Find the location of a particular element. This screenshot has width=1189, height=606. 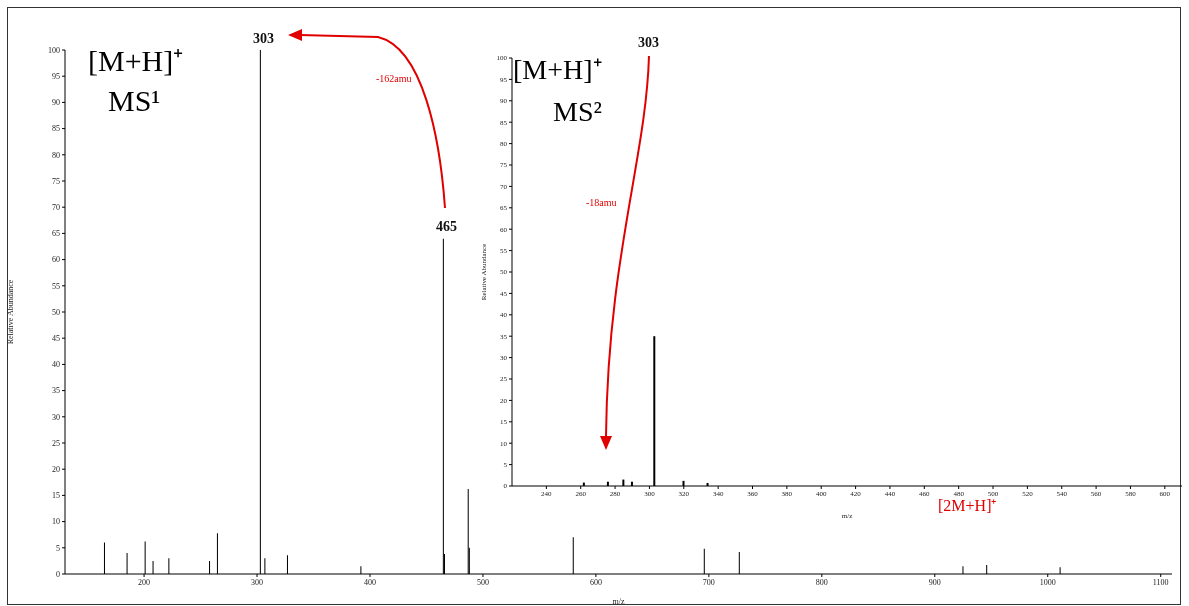

y-tick-label: 25 is located at coordinates (56, 443).